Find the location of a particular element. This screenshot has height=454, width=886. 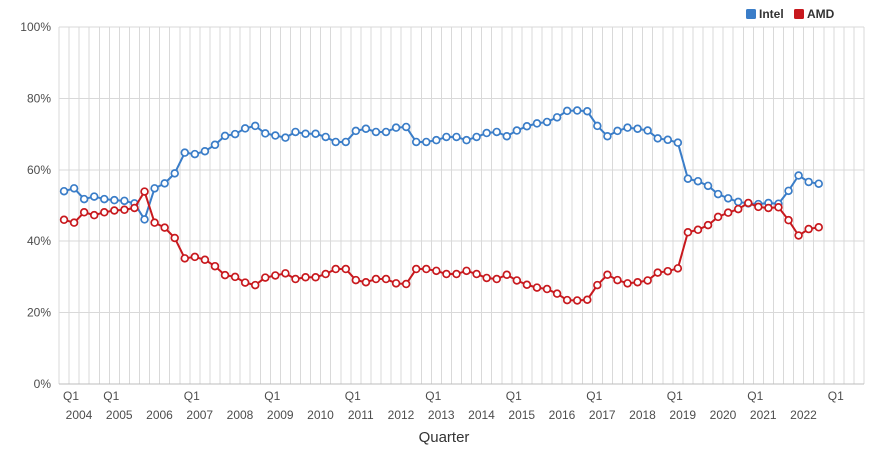

x-year-label: 2006 is located at coordinates (159, 415).